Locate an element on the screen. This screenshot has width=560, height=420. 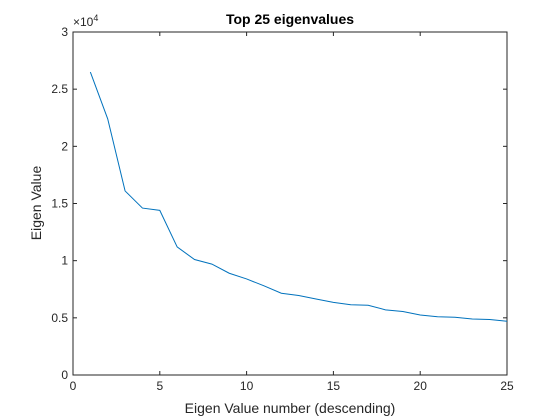
y-axis-exponent-base: ×10 is located at coordinates (83, 22).